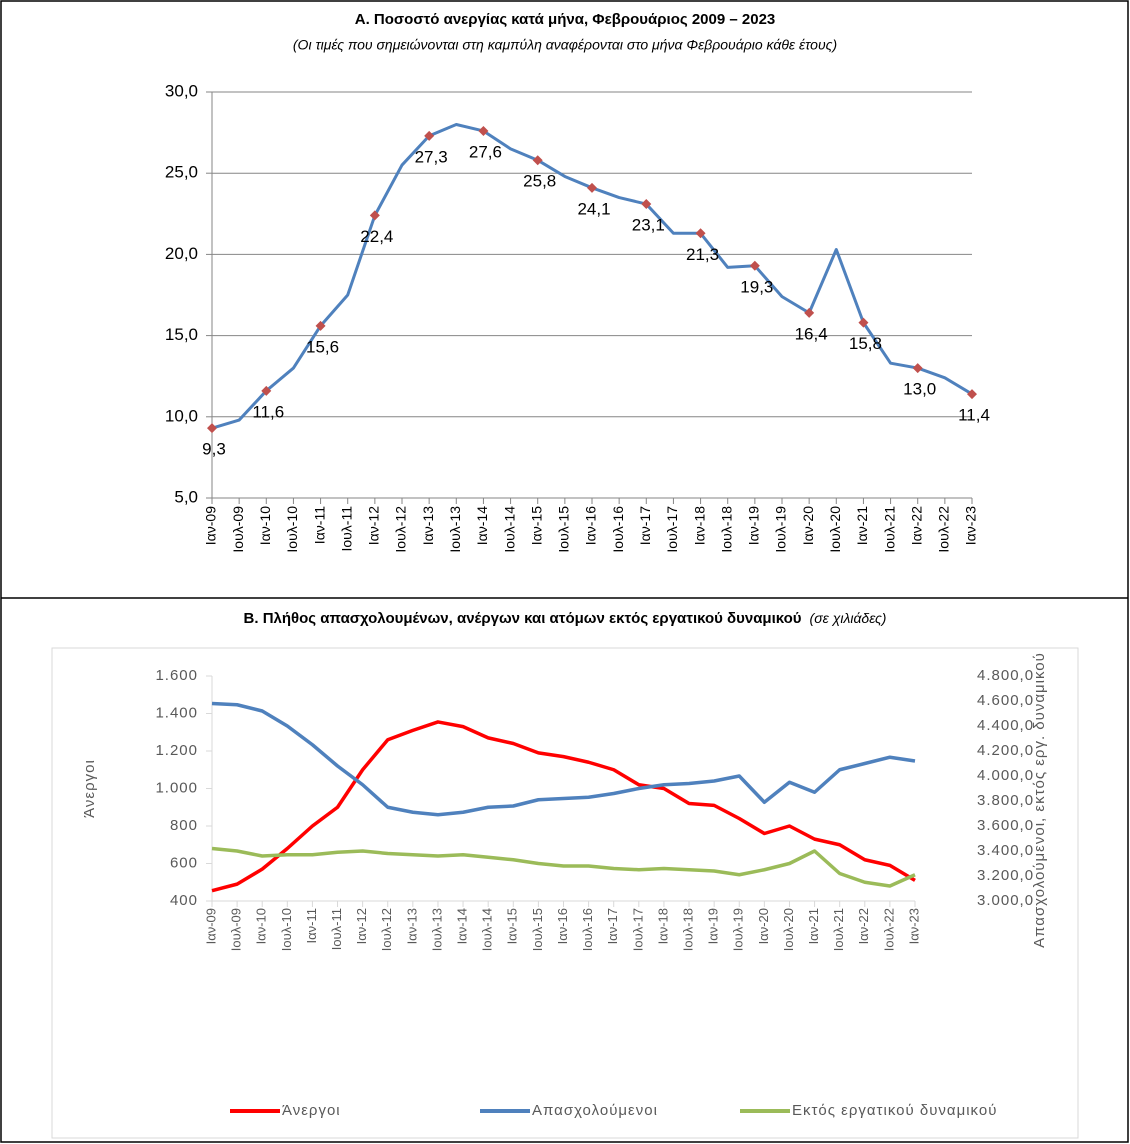 The height and width of the screenshot is (1144, 1130). Describe the element at coordinates (1005, 900) in the screenshot. I see `y2-tick-label: 3.000,0` at that location.